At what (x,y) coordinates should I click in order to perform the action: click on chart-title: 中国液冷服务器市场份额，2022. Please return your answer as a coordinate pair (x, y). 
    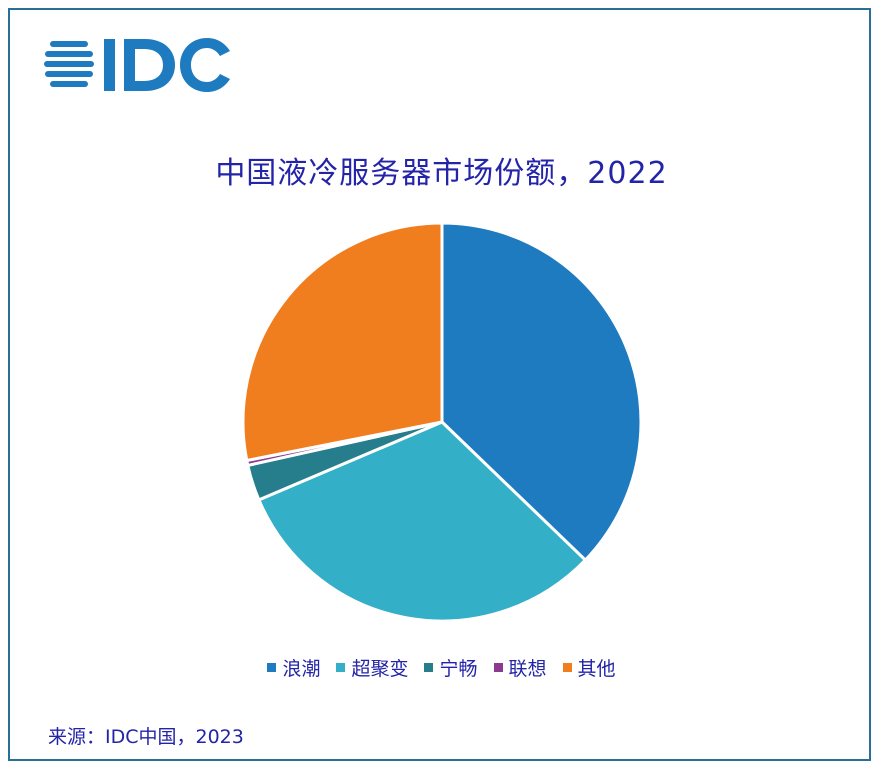
    Looking at the image, I should click on (441, 173).